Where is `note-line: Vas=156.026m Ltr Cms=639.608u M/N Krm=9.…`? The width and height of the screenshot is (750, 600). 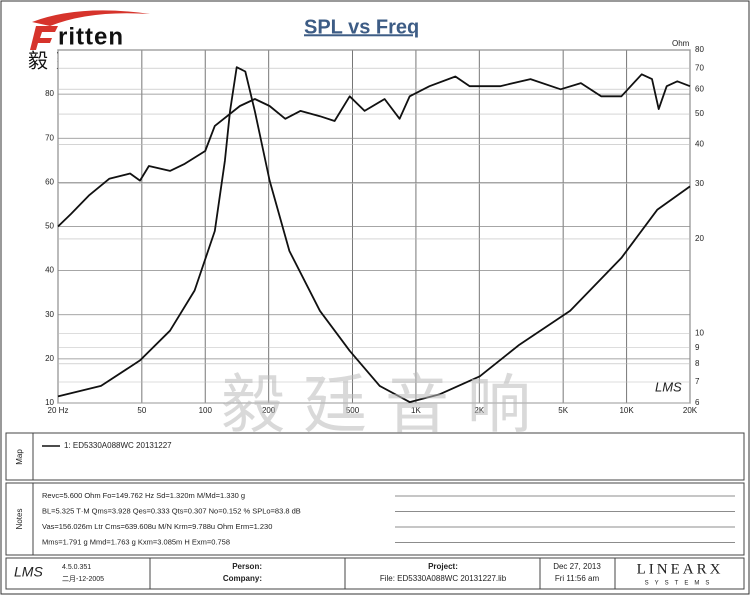
note-line: Vas=156.026m Ltr Cms=639.608u M/N Krm=9.… is located at coordinates (157, 526).